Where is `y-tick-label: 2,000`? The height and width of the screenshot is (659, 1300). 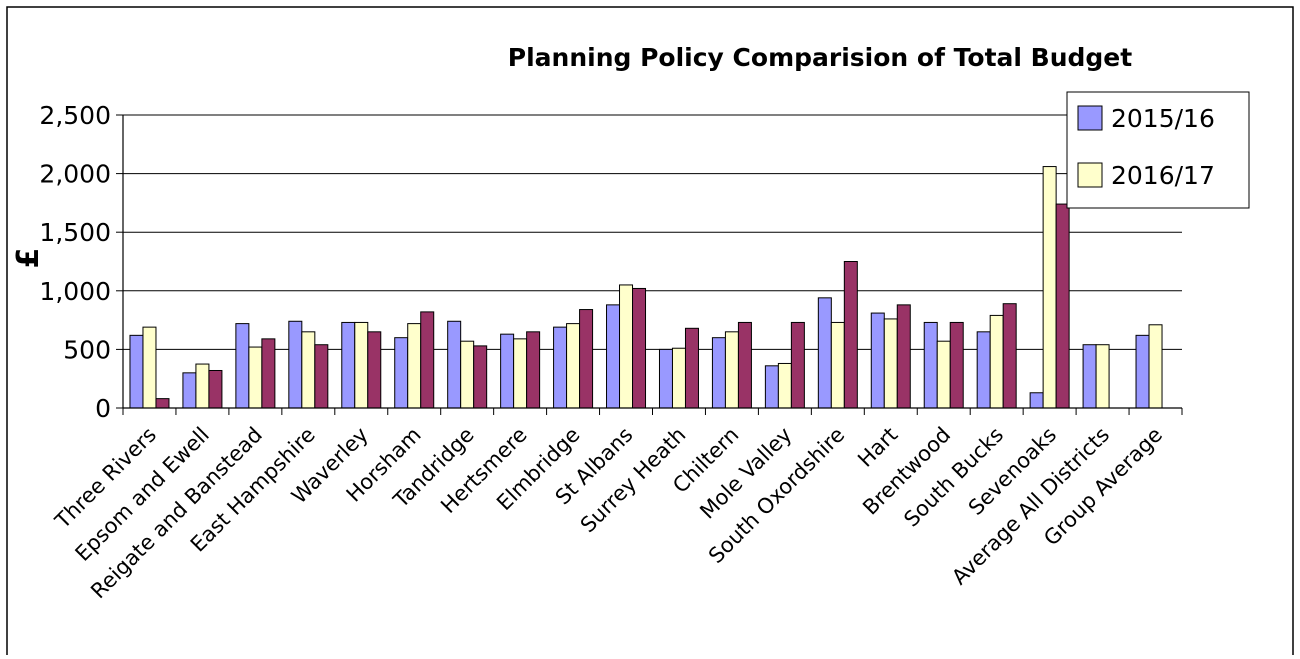 y-tick-label: 2,000 is located at coordinates (75, 174).